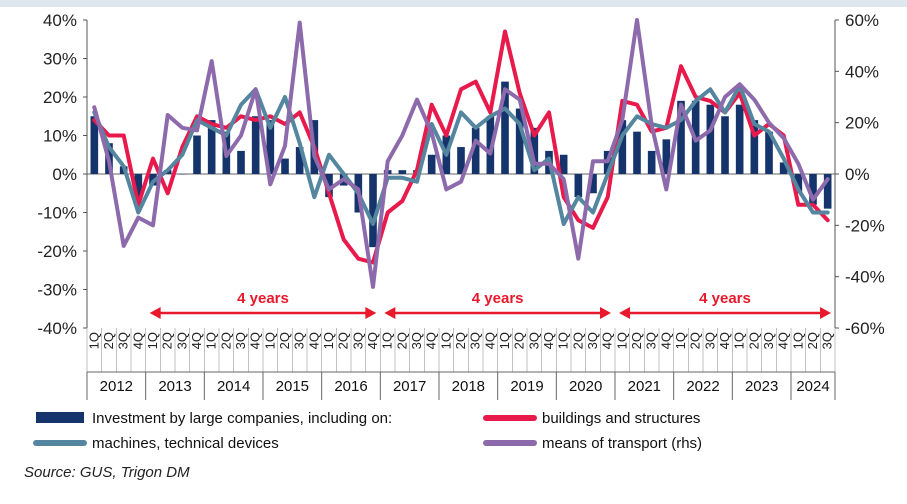 This screenshot has height=504, width=907. What do you see at coordinates (292, 386) in the screenshot?
I see `year-label: 2015` at bounding box center [292, 386].